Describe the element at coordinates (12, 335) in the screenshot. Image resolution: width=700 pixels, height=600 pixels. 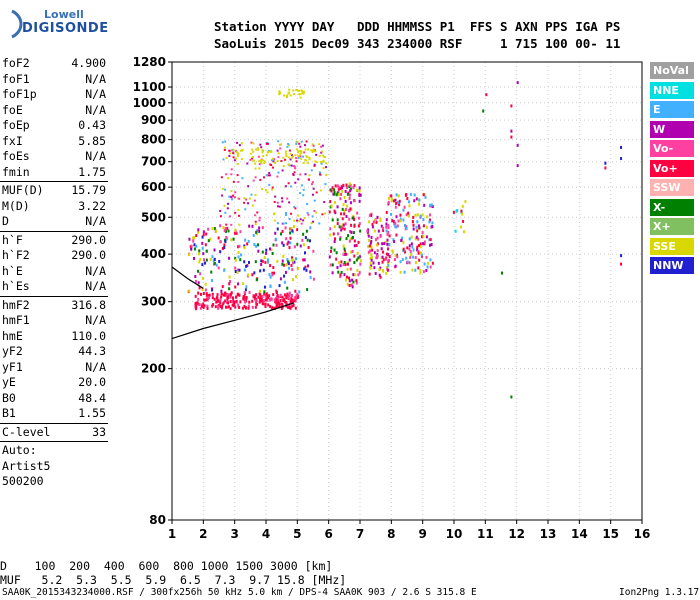
I see `param-name: hmE` at that location.